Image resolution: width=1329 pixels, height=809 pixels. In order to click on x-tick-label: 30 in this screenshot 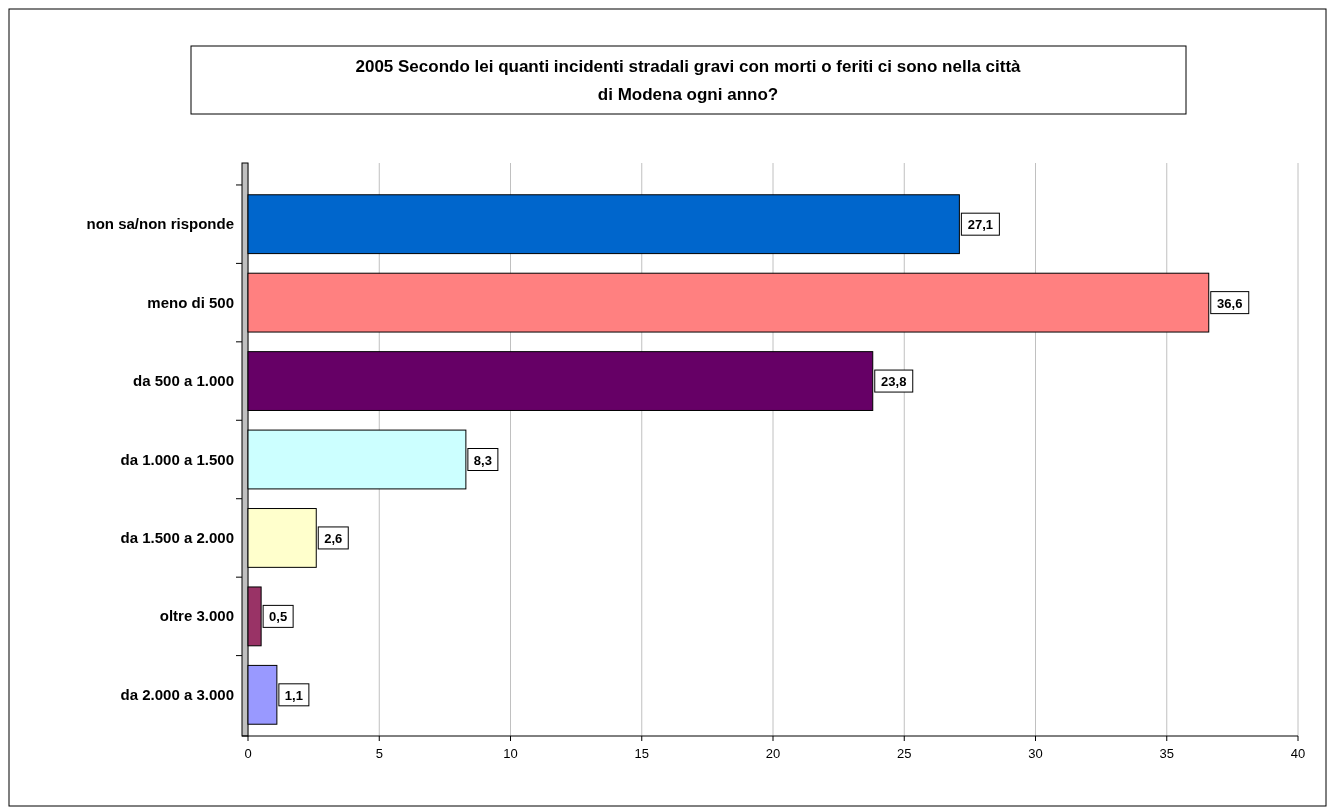, I will do `click(1035, 753)`.